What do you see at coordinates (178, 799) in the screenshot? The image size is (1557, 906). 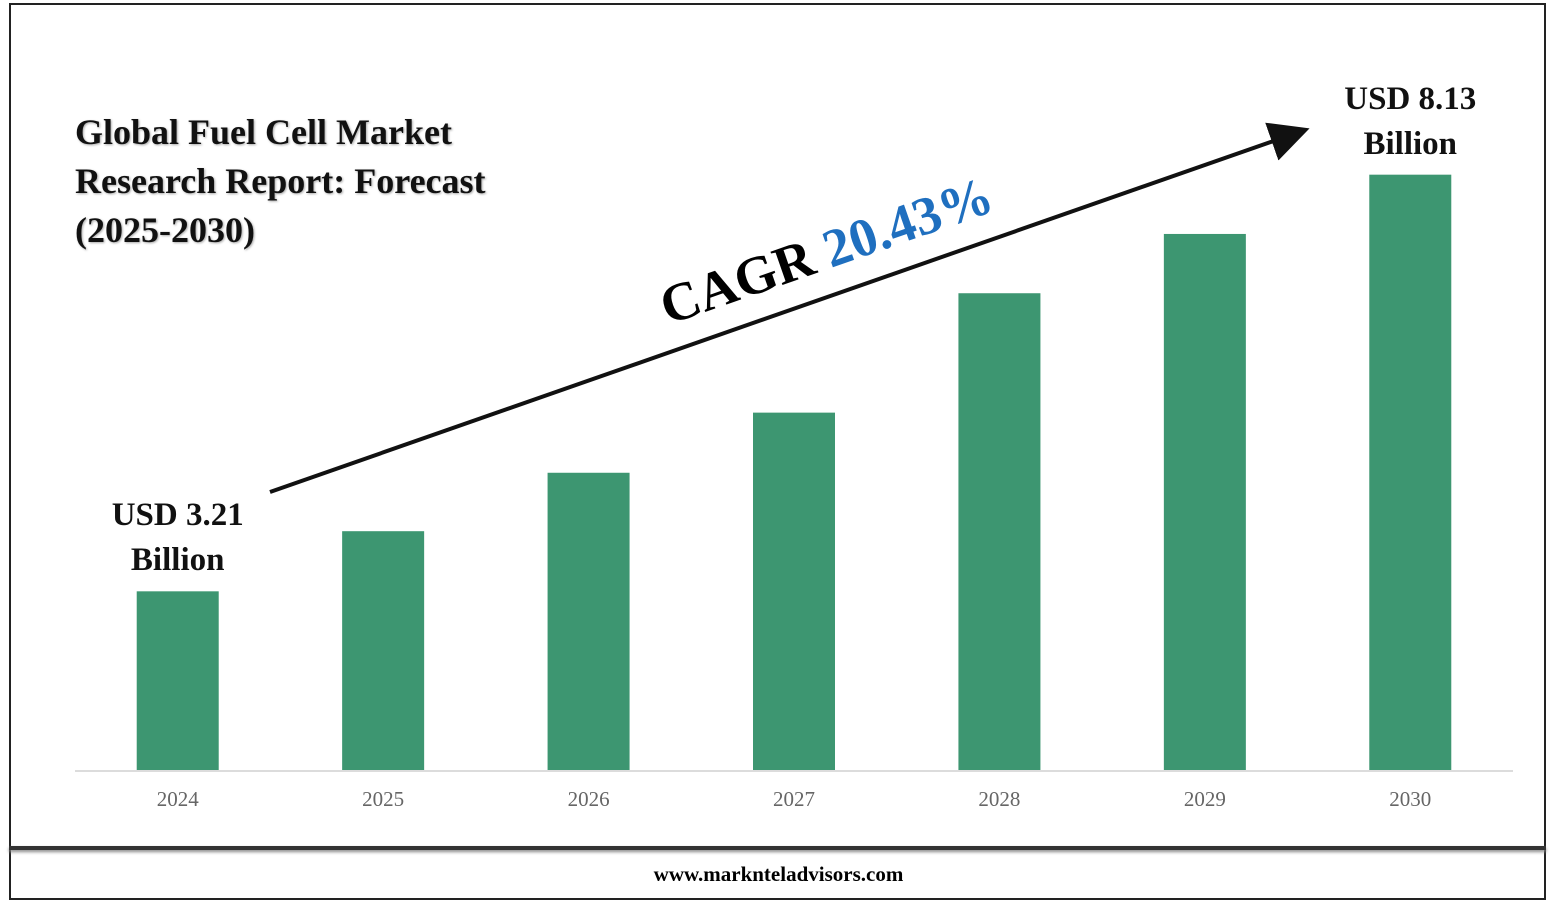 I see `x-tick-label: 2024` at bounding box center [178, 799].